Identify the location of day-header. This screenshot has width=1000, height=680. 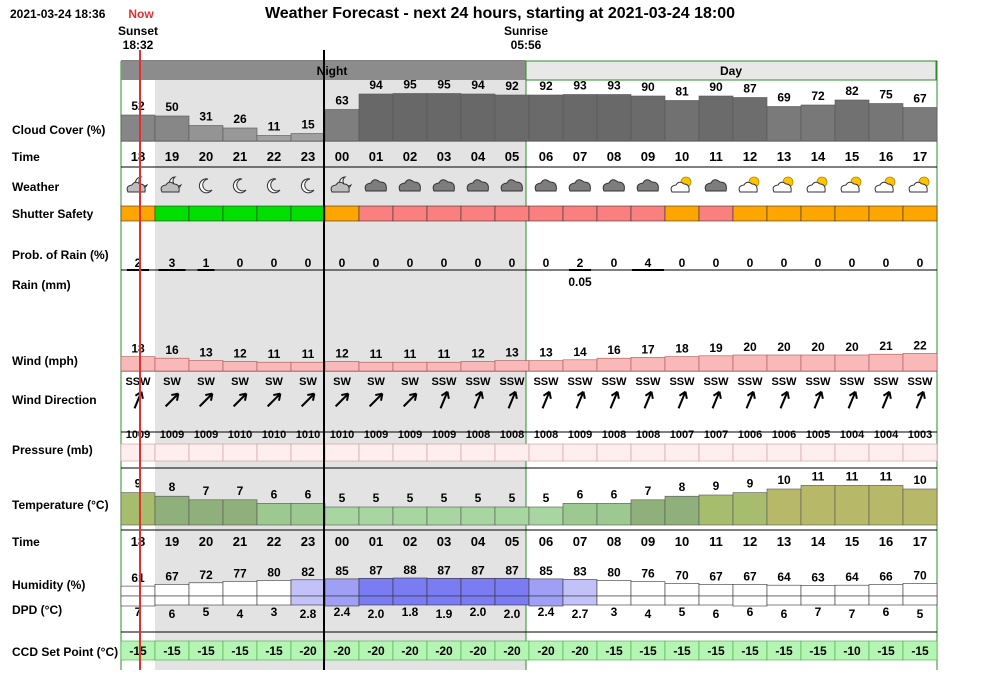
(731, 70).